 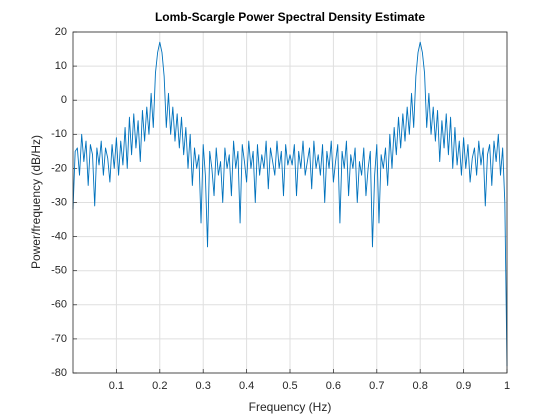 What do you see at coordinates (333, 386) in the screenshot?
I see `x-tick-label: 0.6` at bounding box center [333, 386].